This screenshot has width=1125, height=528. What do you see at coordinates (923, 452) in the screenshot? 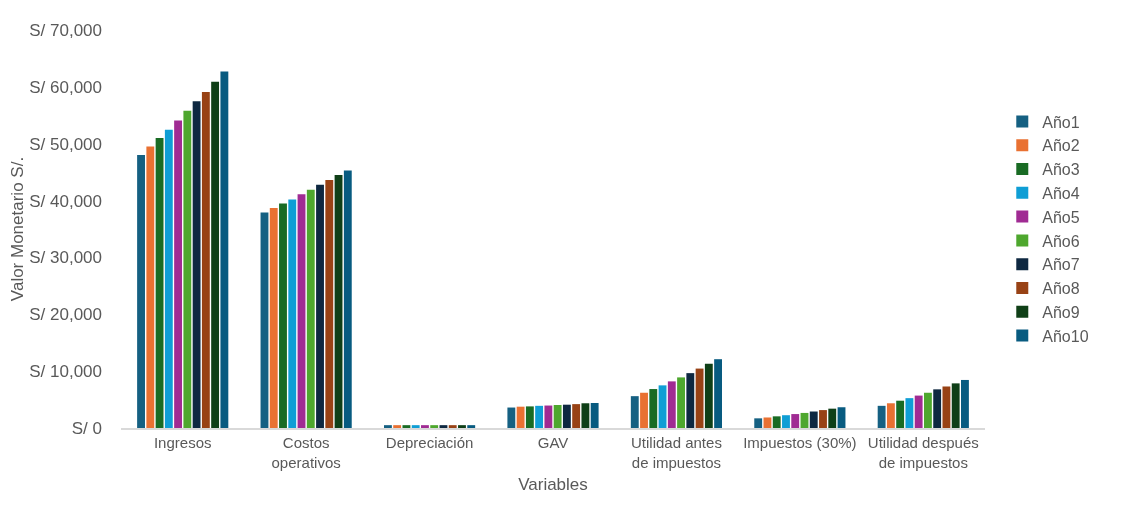
I see `x-tick-label: Utilidad después de impuestos` at bounding box center [923, 452].